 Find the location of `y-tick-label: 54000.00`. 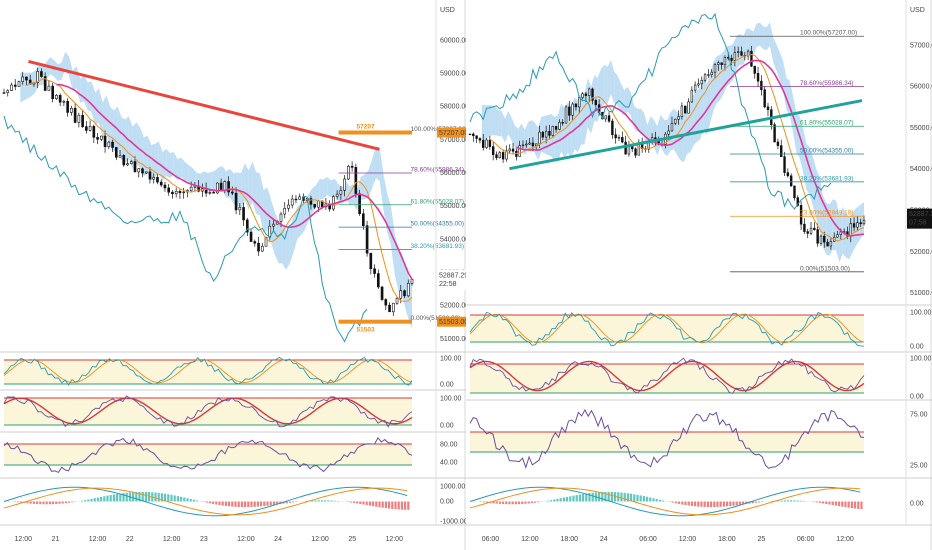

y-tick-label: 54000.00 is located at coordinates (921, 169).